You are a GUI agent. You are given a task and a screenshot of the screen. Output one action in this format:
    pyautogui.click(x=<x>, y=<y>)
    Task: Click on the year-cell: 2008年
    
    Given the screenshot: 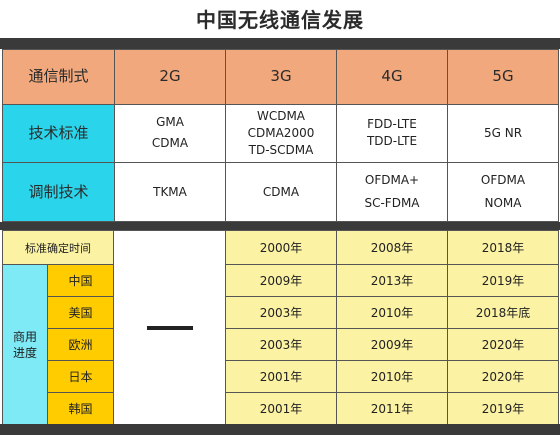 What is the action you would take?
    pyautogui.click(x=392, y=247)
    